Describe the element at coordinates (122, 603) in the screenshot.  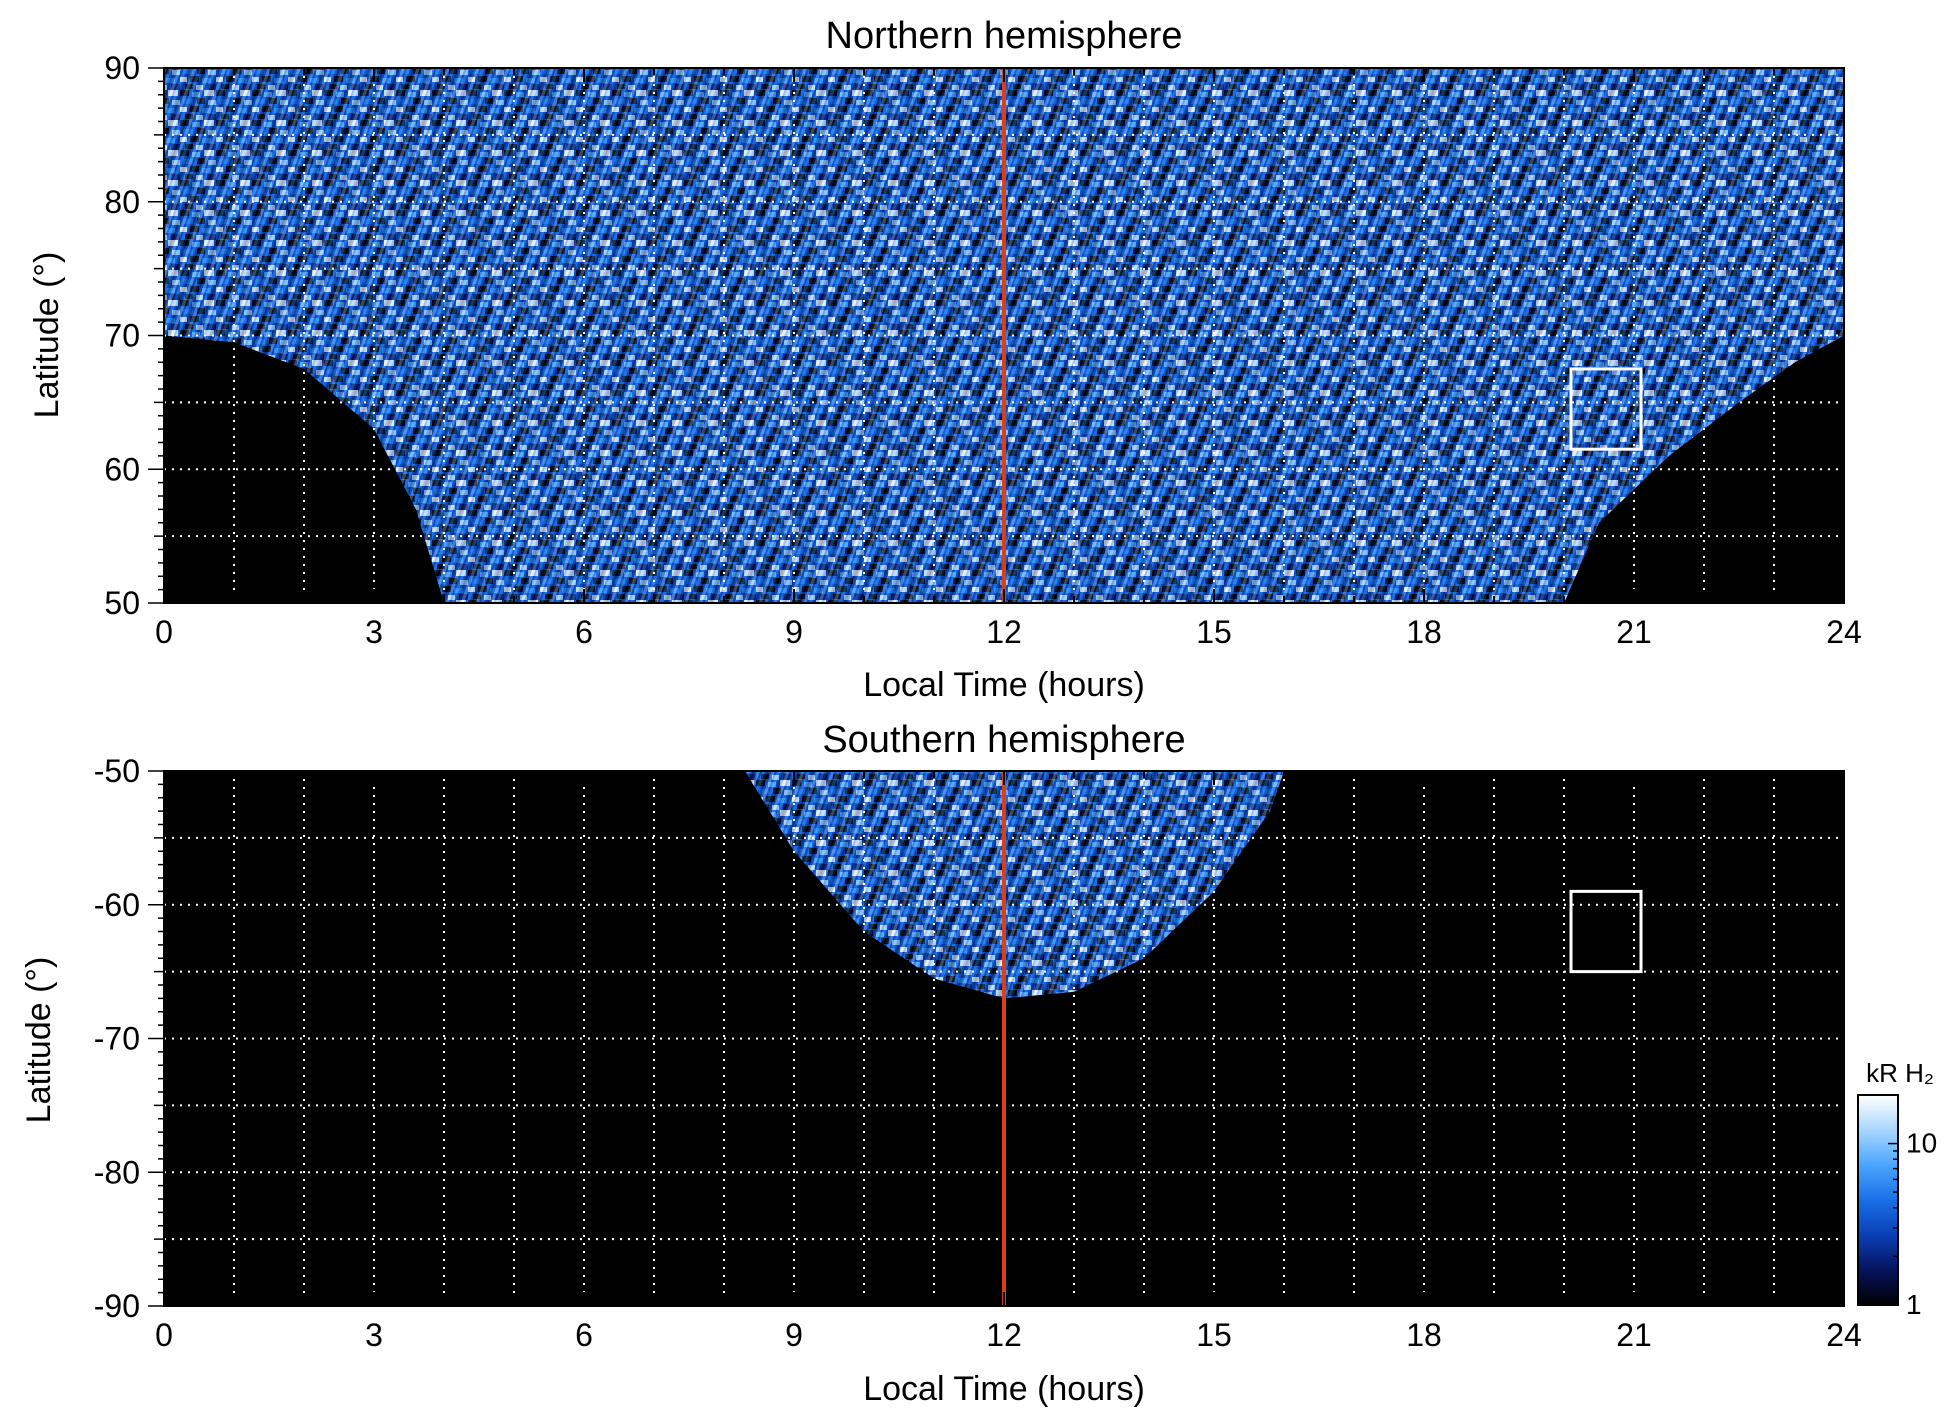
I see `y-tick-label: 50` at that location.